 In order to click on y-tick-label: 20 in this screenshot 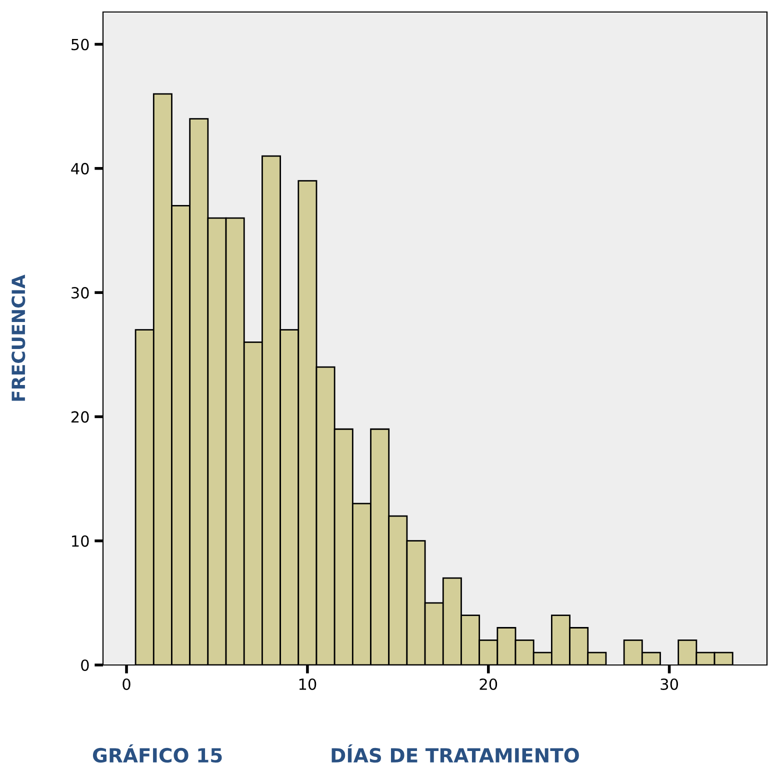, I will do `click(80, 417)`.